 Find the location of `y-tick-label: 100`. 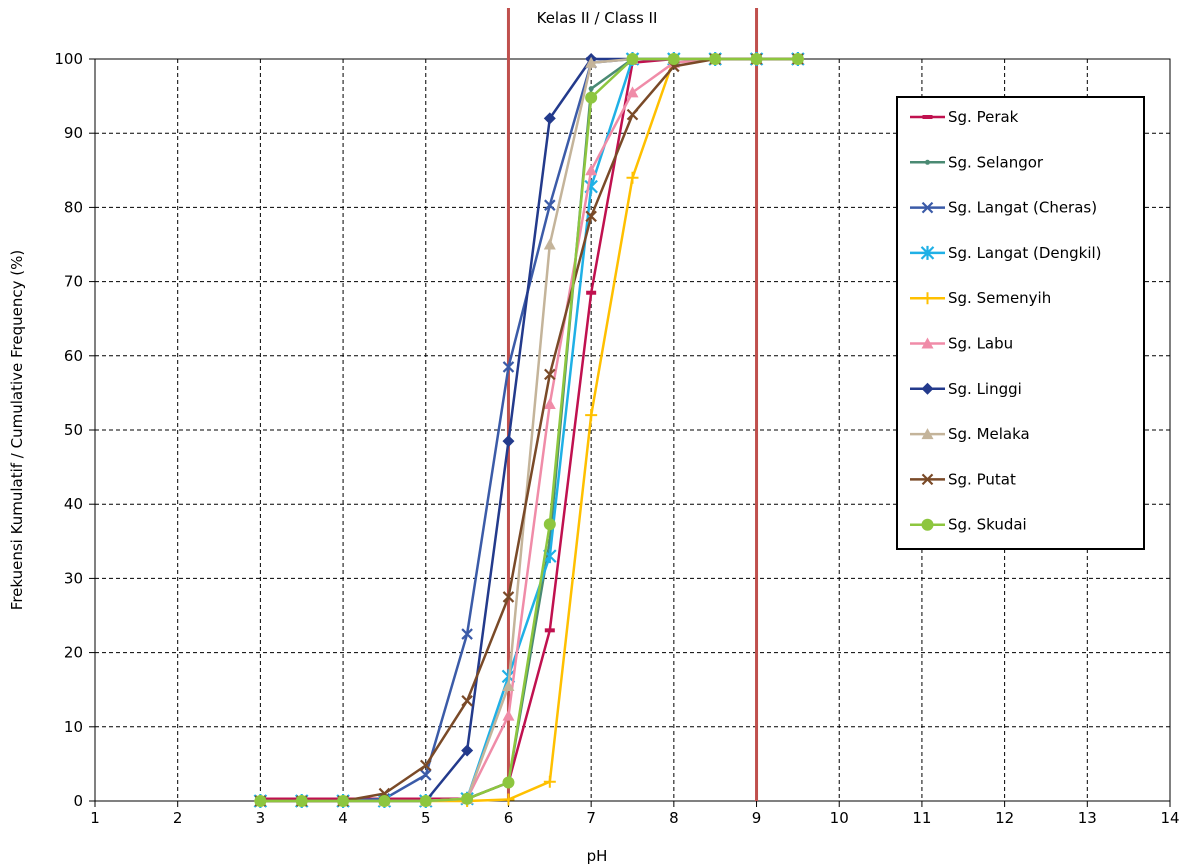

y-tick-label: 100 is located at coordinates (68, 59).